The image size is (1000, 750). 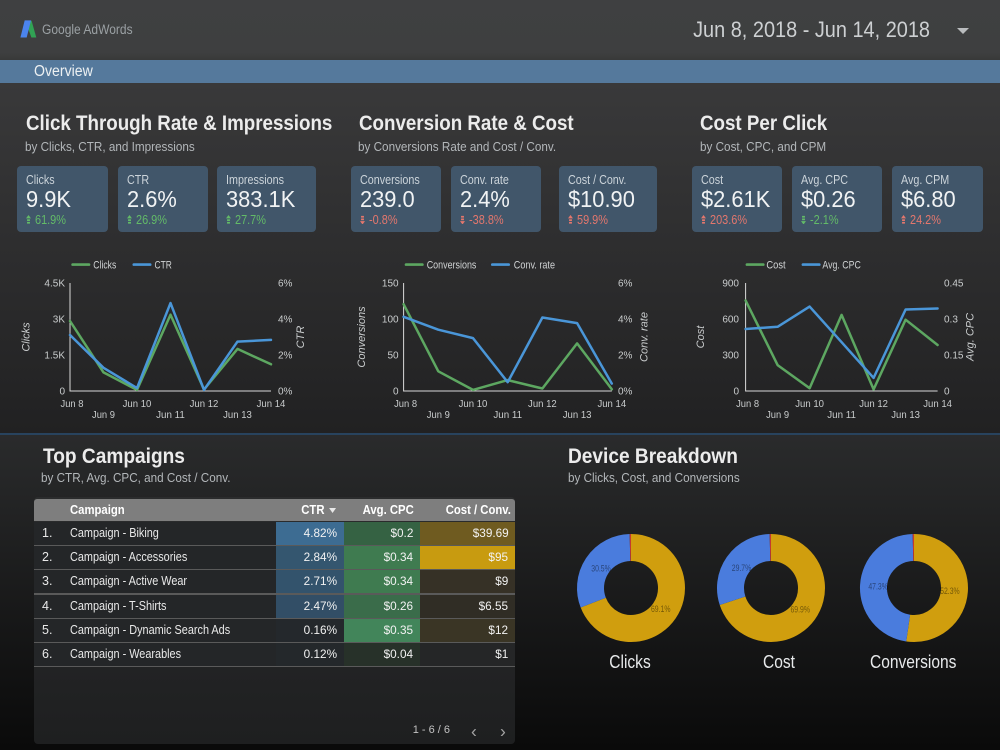 What do you see at coordinates (951, 320) in the screenshot?
I see `svg-text: 0.3` at bounding box center [951, 320].